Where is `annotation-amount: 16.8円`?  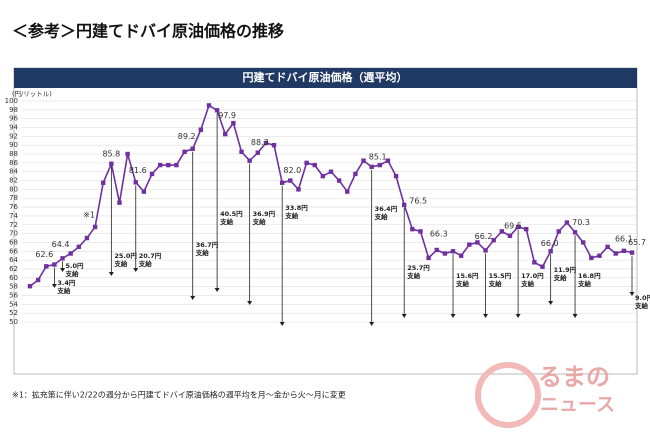
annotation-amount: 16.8円 is located at coordinates (589, 276).